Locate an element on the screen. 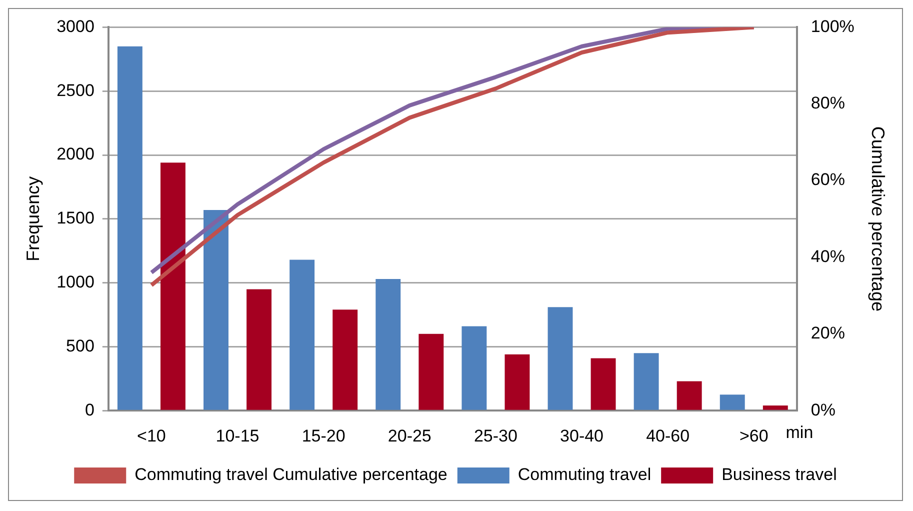  y2-tick-label: 100% is located at coordinates (832, 26).